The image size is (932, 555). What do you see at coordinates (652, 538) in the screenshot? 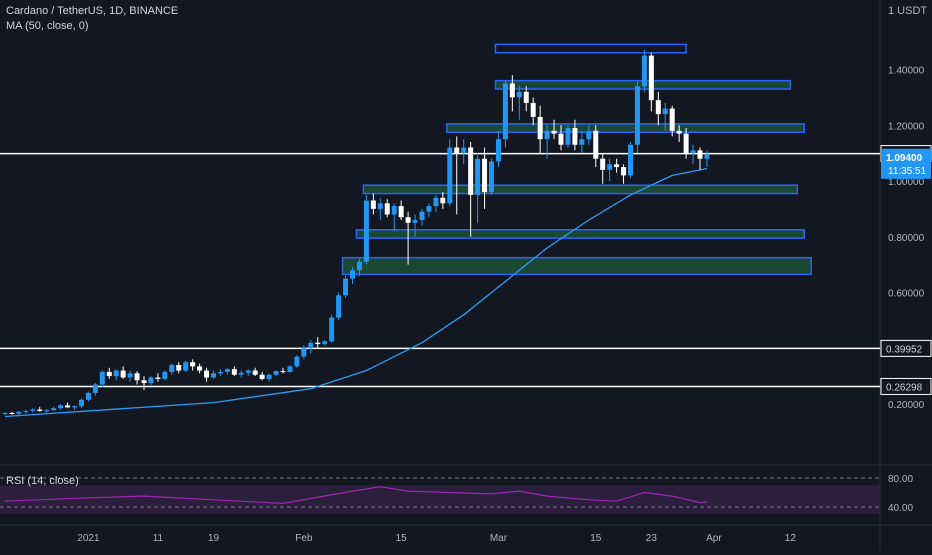
I see `time-tick-label-7: 23` at bounding box center [652, 538].